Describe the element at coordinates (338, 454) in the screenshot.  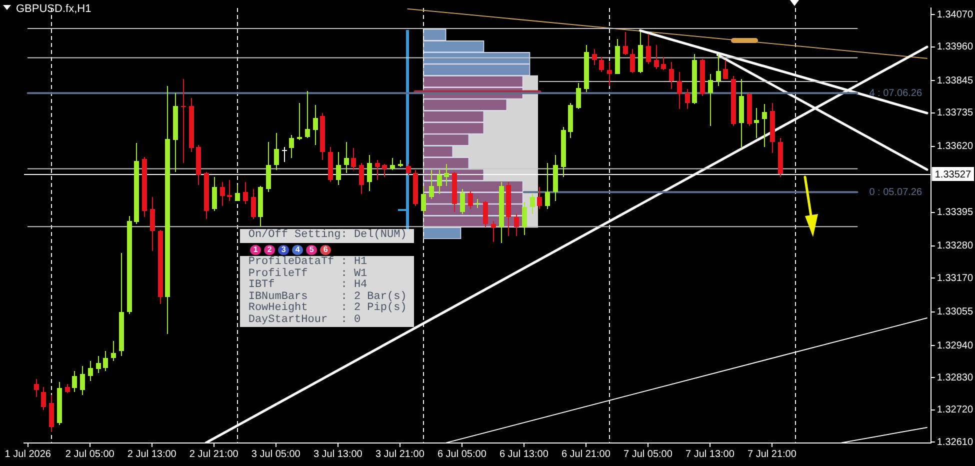
I see `x-tick-label: 3 Jul 13:00` at that location.